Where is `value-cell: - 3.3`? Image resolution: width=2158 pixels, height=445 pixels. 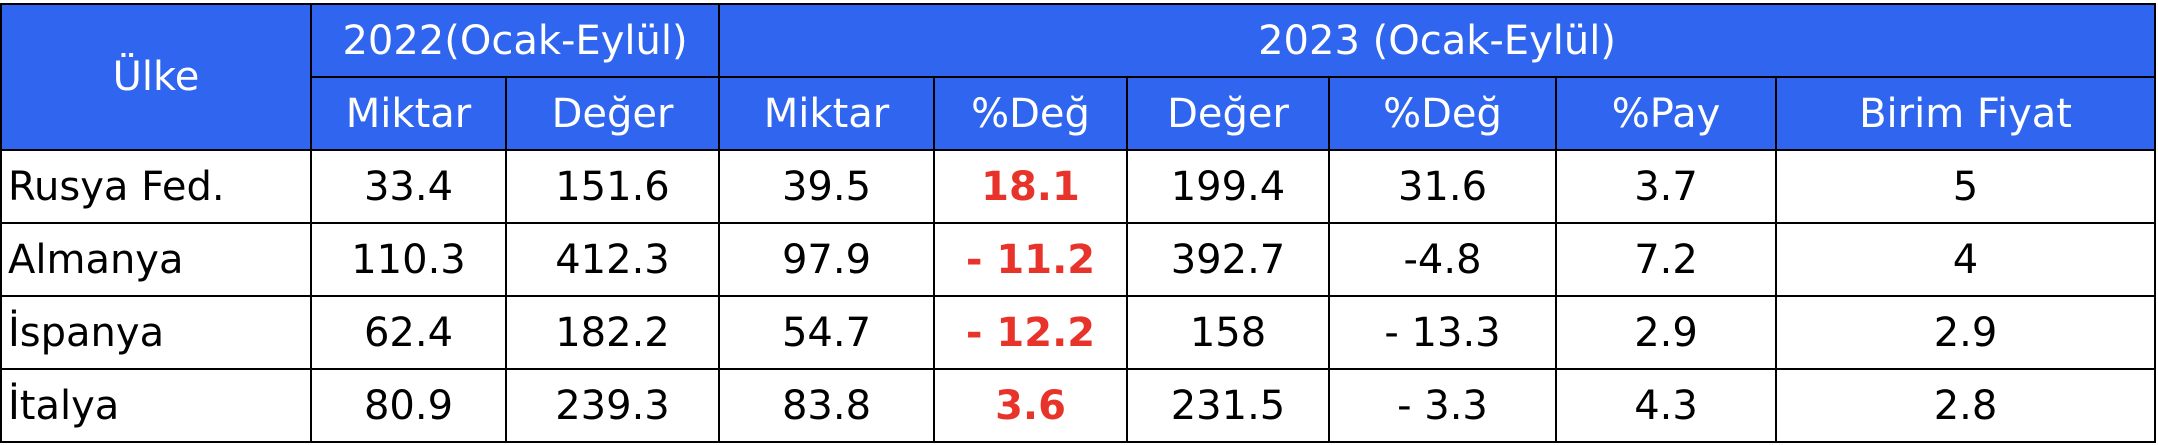 value-cell: - 3.3 is located at coordinates (1442, 405).